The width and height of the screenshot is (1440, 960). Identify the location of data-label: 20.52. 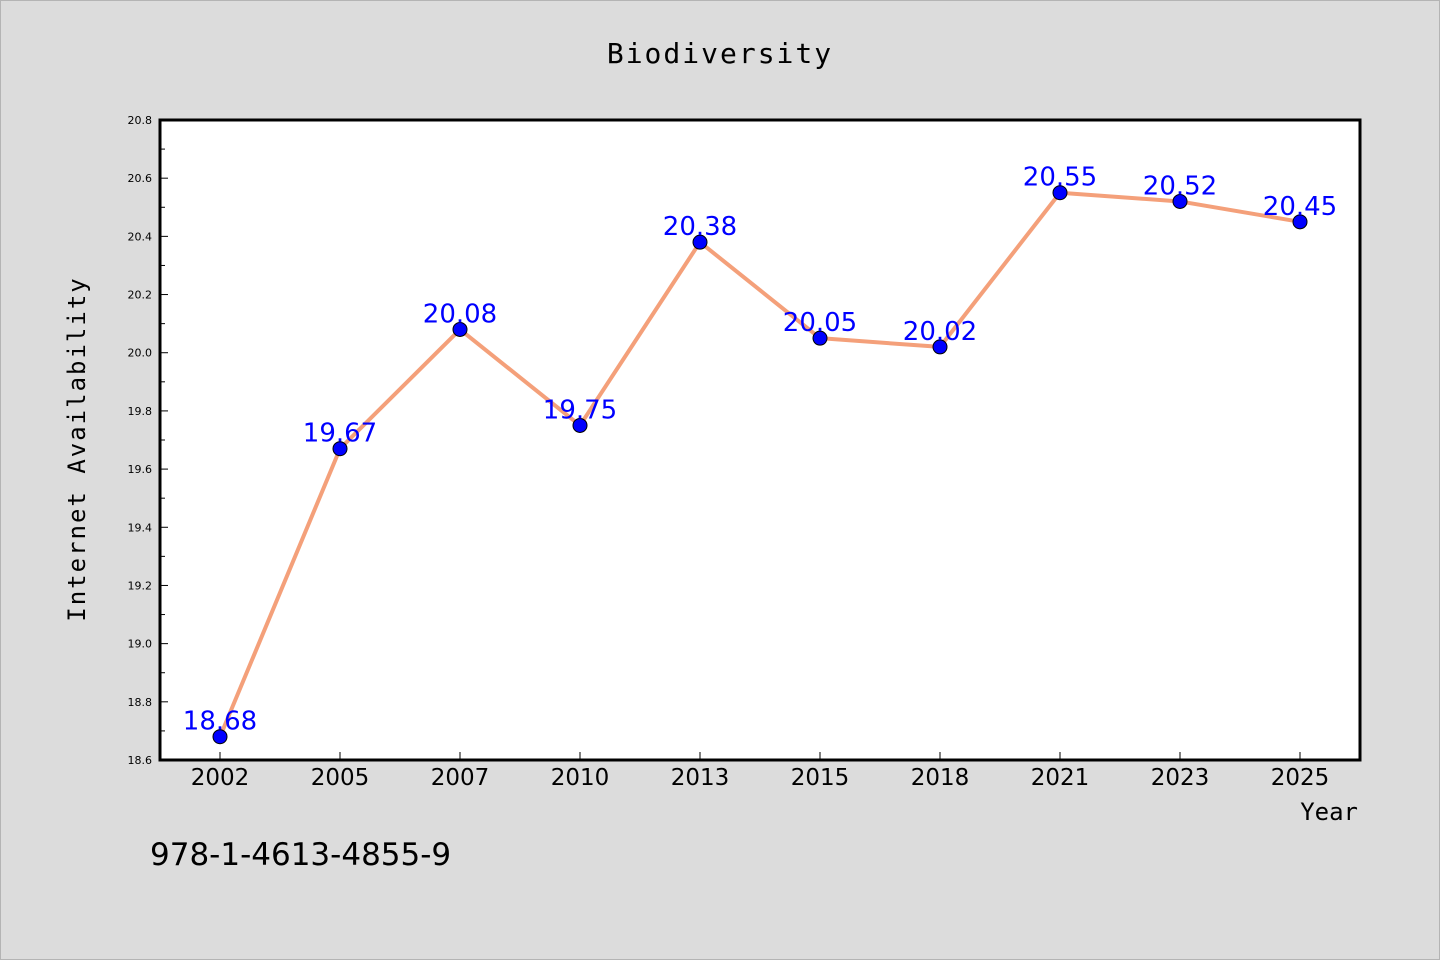
(1180, 186).